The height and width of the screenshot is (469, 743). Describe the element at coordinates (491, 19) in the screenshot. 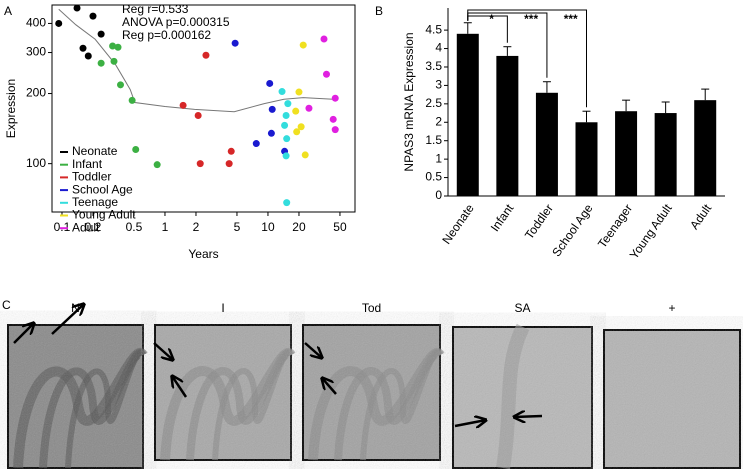

I see `significance-label: *` at that location.